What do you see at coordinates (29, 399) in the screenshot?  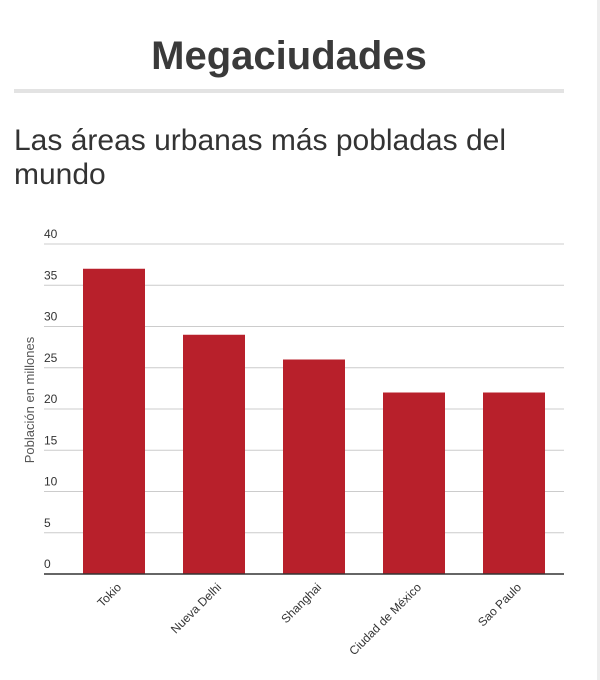 I see `y-axis-title: Población en millones` at bounding box center [29, 399].